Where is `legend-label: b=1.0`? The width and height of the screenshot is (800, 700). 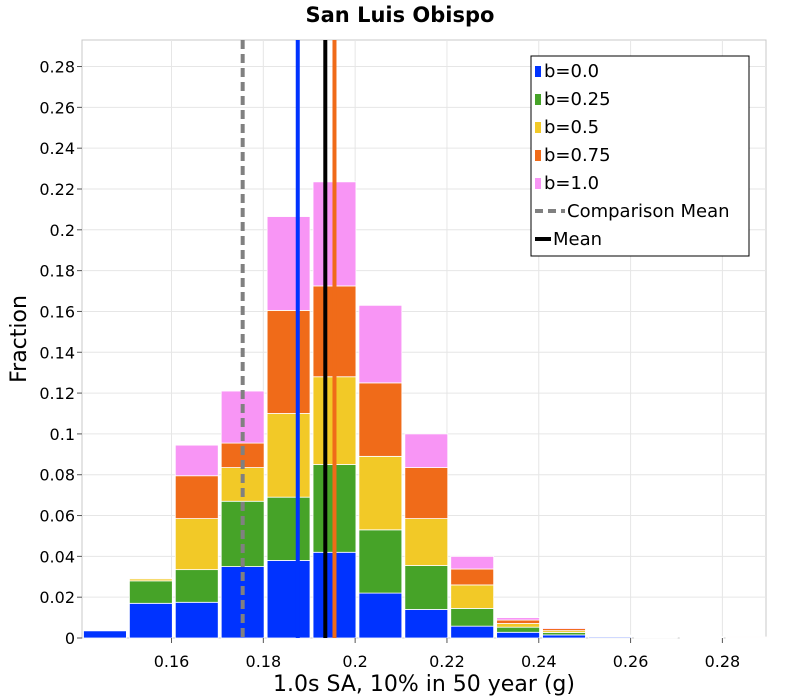 legend-label: b=1.0 is located at coordinates (571, 183).